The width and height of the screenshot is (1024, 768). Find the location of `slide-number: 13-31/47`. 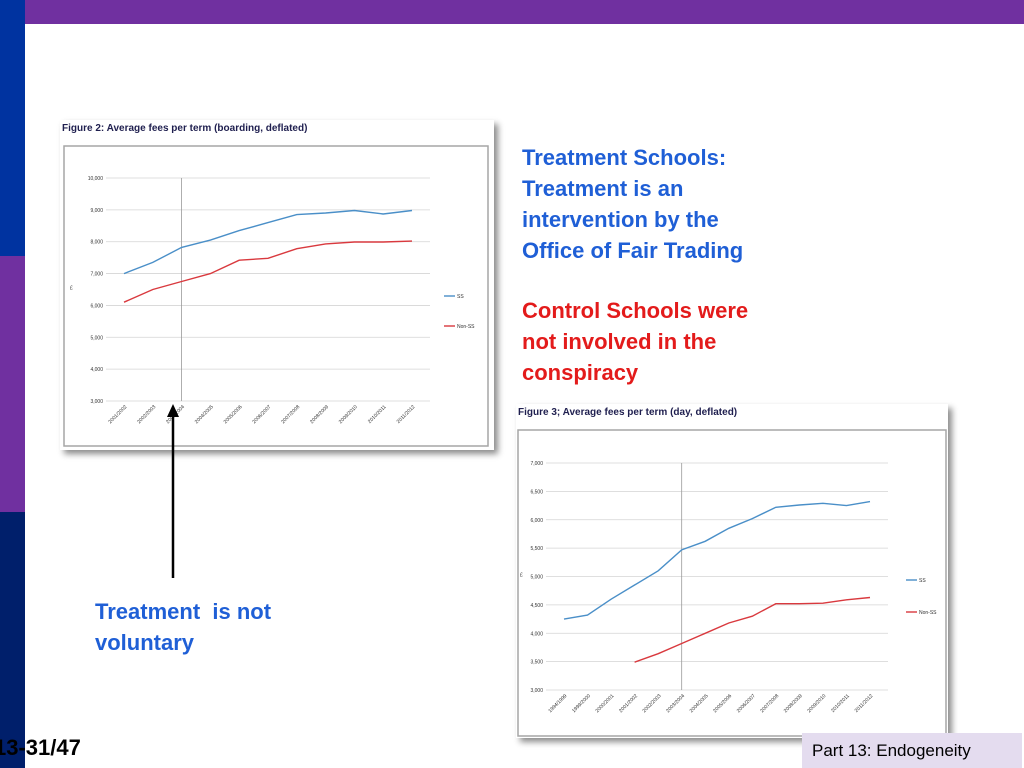

slide-number: 13-31/47 is located at coordinates (40, 747).